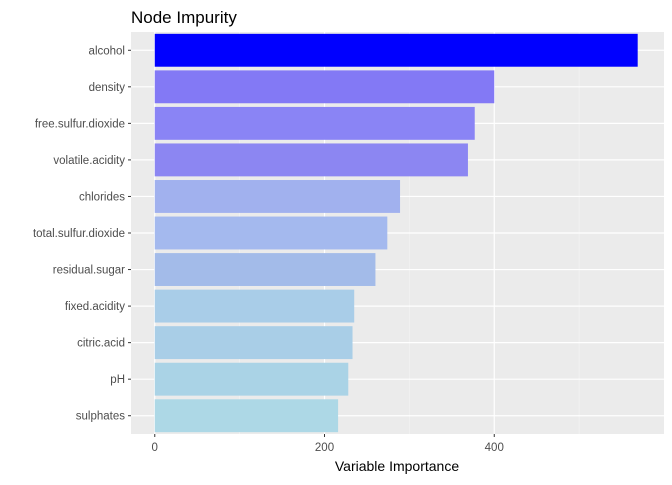  Describe the element at coordinates (107, 88) in the screenshot. I see `y-tick-label: density` at that location.